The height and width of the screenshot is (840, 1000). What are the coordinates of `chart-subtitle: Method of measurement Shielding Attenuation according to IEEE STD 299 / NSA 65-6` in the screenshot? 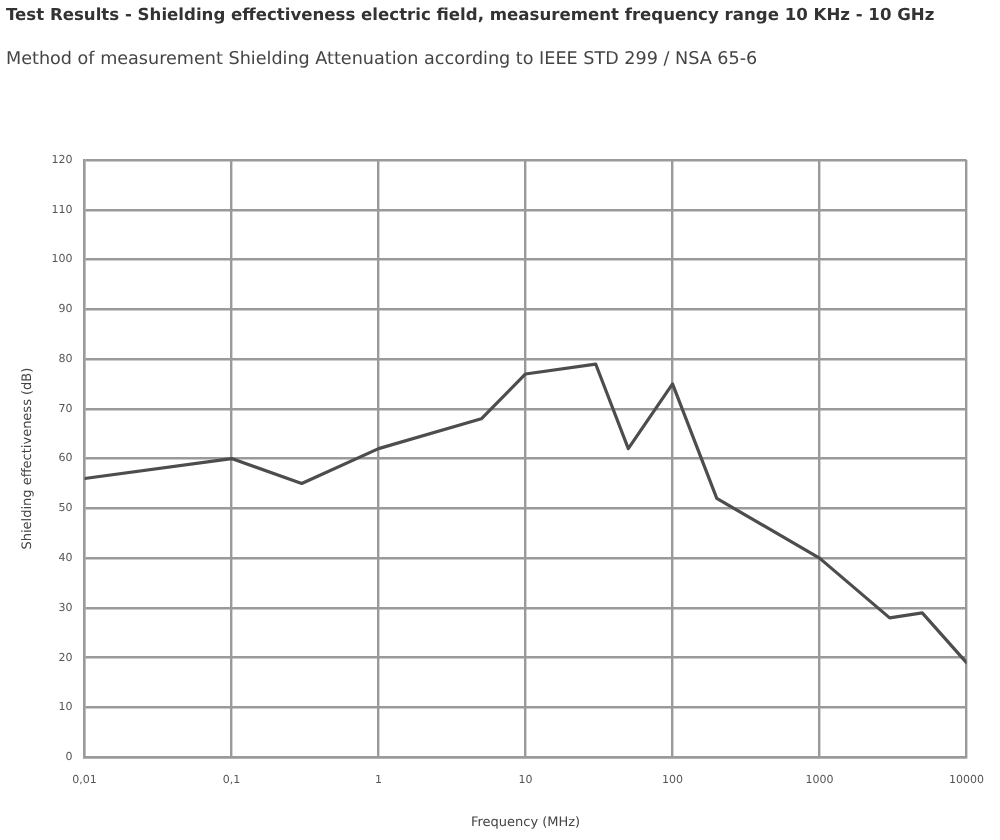 It's located at (382, 60).